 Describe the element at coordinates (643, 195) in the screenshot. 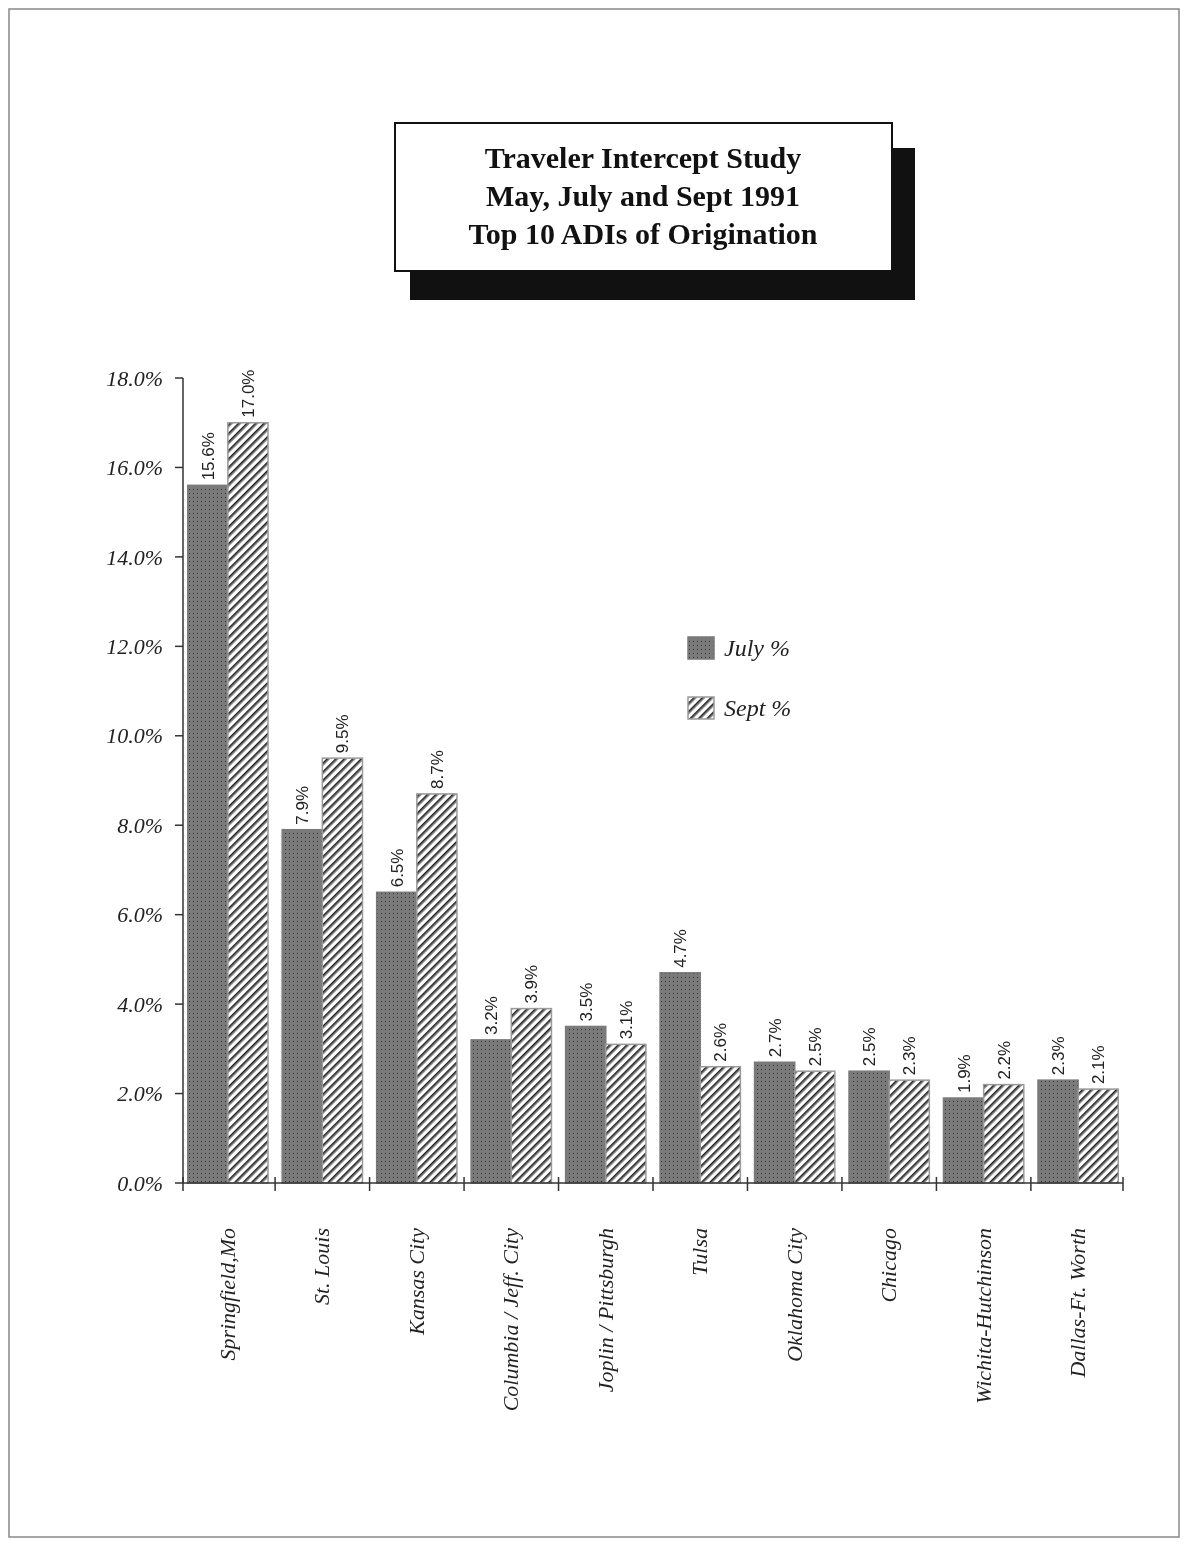

I see `chart-title: Traveler Intercept Study May, July and Sept 1991 Top 10 ADIs of Origination` at that location.